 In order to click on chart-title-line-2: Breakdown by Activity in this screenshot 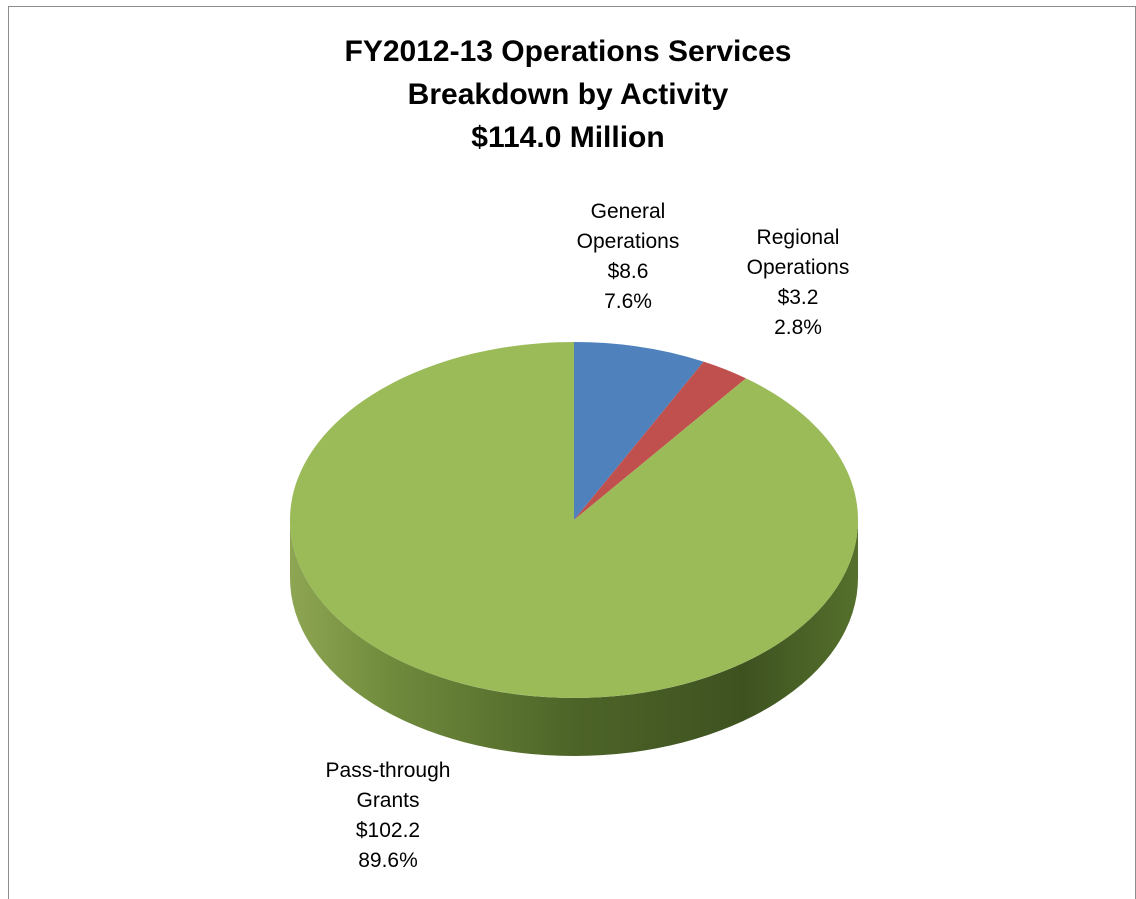, I will do `click(568, 94)`.